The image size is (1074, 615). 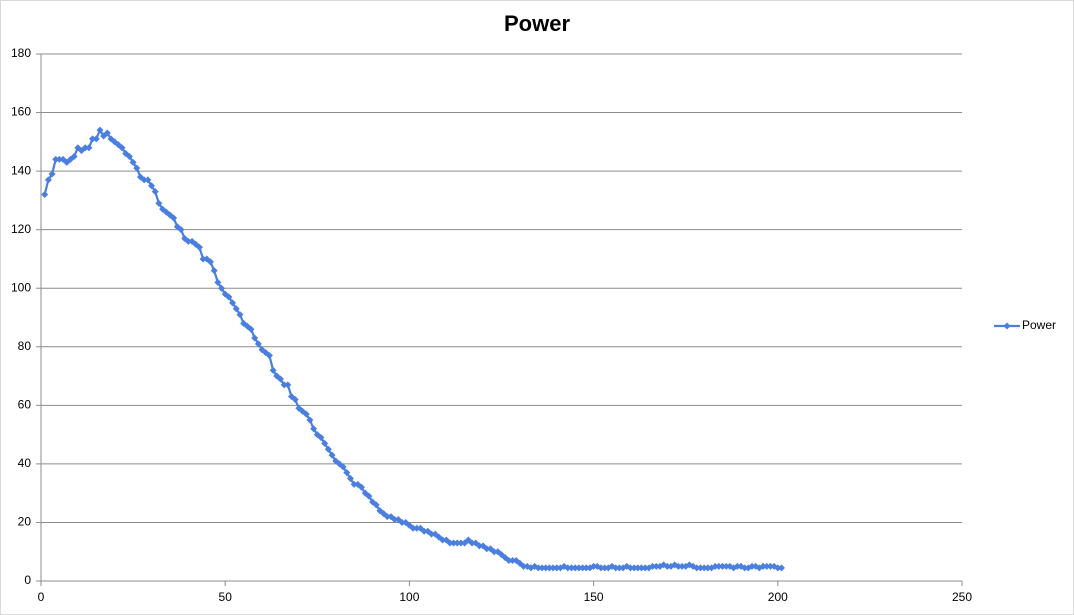 I want to click on y-tick-label: 120, so click(x=21, y=229).